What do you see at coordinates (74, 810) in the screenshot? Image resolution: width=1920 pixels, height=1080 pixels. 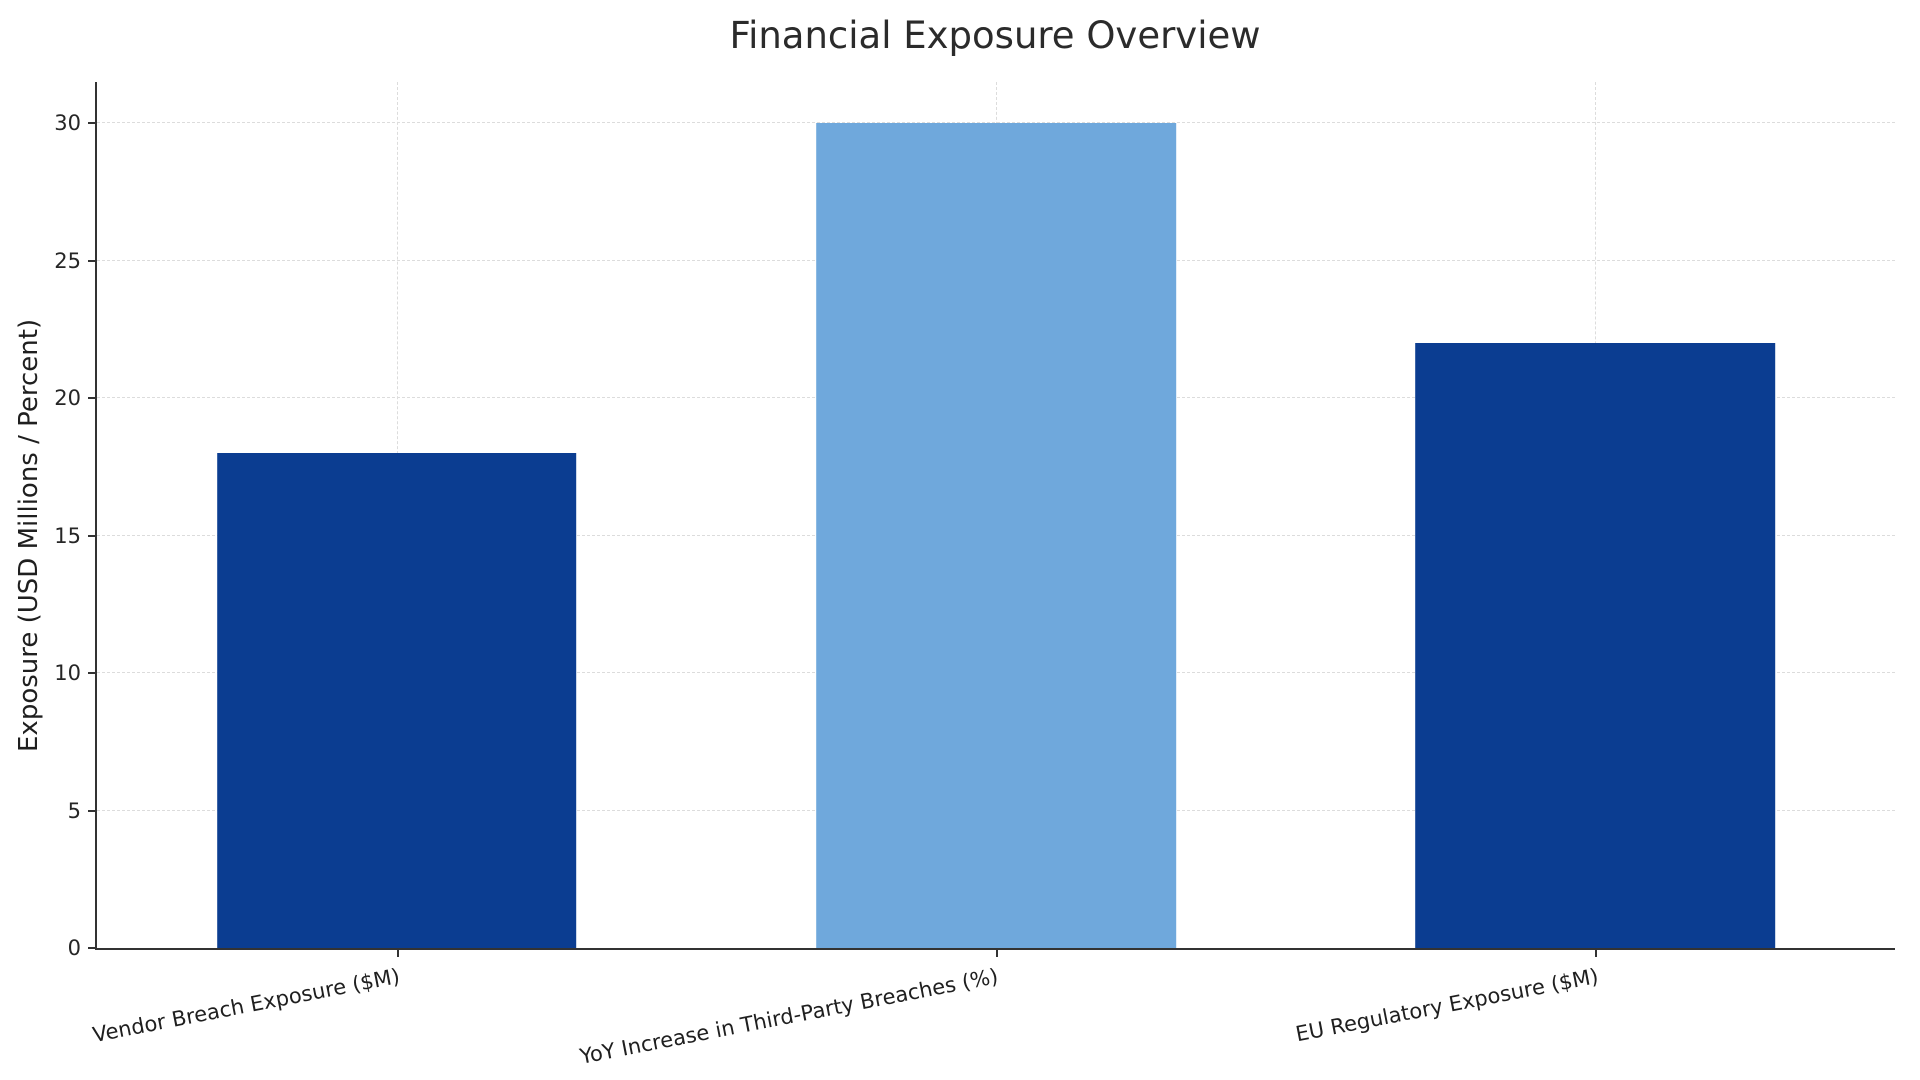 I see `y-tick-label: 5` at bounding box center [74, 810].